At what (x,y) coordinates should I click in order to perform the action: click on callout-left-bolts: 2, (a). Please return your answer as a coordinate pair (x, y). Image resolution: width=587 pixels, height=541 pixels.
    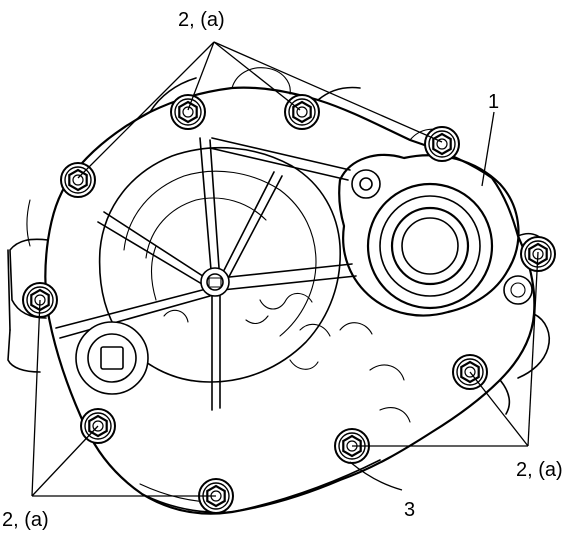
    Looking at the image, I should click on (25, 520).